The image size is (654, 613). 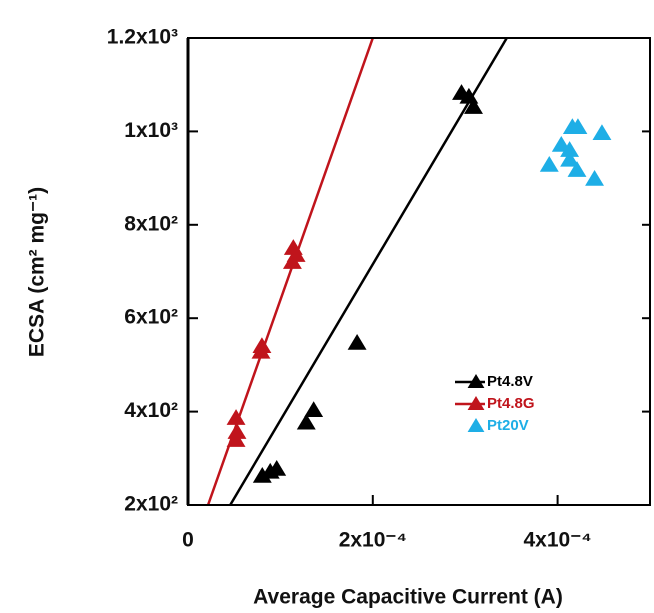 What do you see at coordinates (151, 410) in the screenshot?
I see `y-tick-label: 4x10²` at bounding box center [151, 410].